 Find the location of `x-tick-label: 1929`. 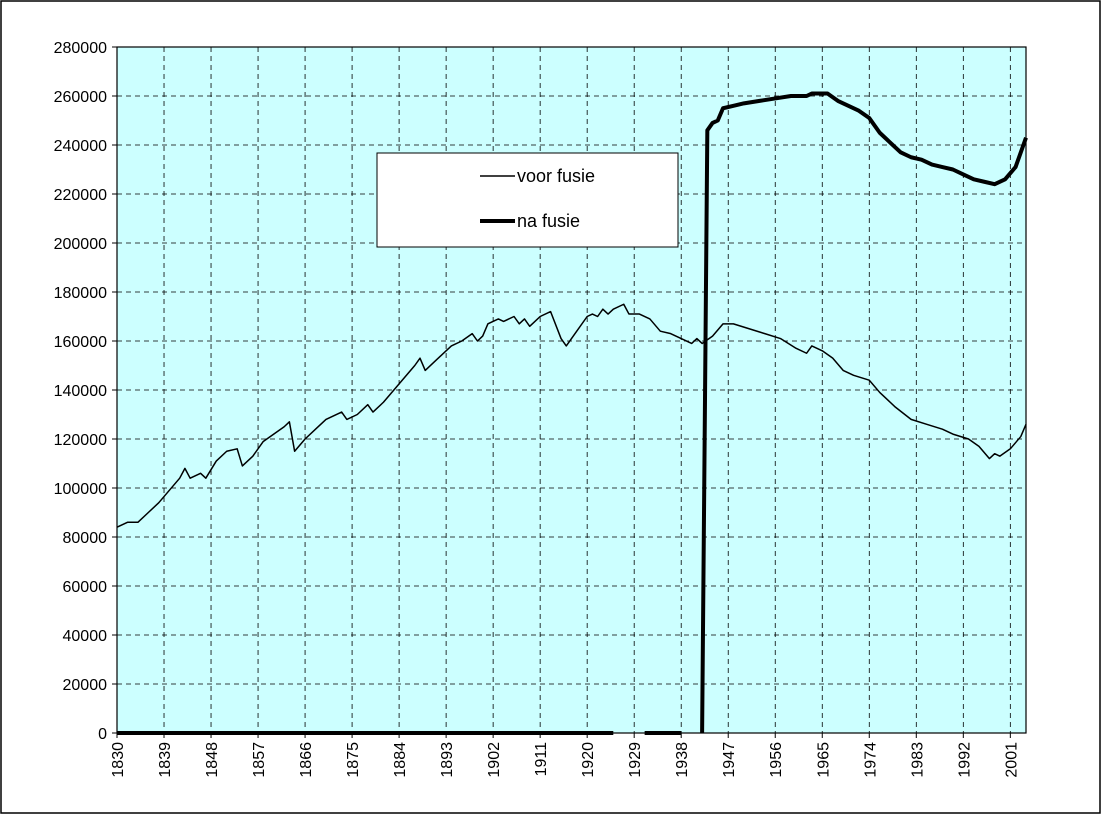

x-tick-label: 1929 is located at coordinates (635, 760).